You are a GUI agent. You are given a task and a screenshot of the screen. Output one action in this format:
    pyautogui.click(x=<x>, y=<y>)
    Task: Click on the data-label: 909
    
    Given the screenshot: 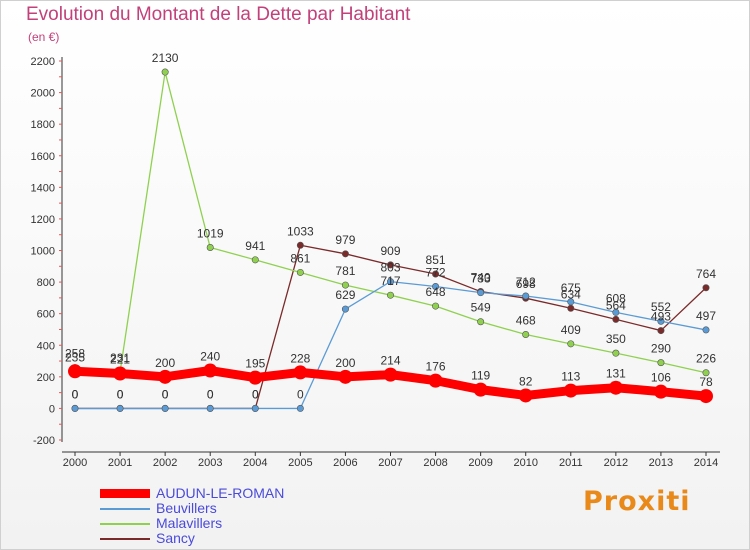 What is the action you would take?
    pyautogui.click(x=390, y=251)
    